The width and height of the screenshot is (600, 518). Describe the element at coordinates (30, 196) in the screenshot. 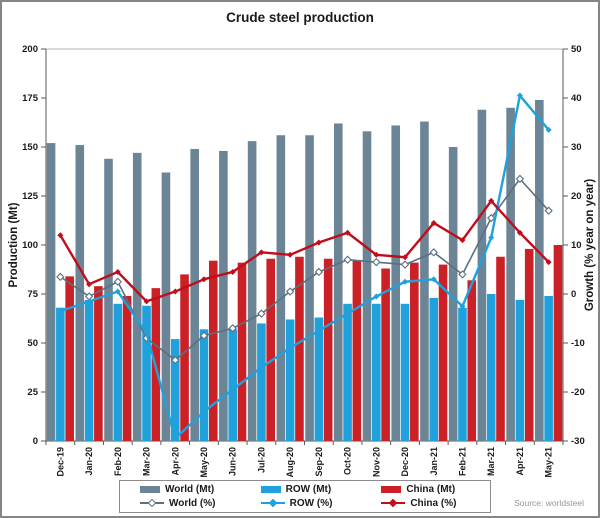

I see `svg-text: 125` at that location.